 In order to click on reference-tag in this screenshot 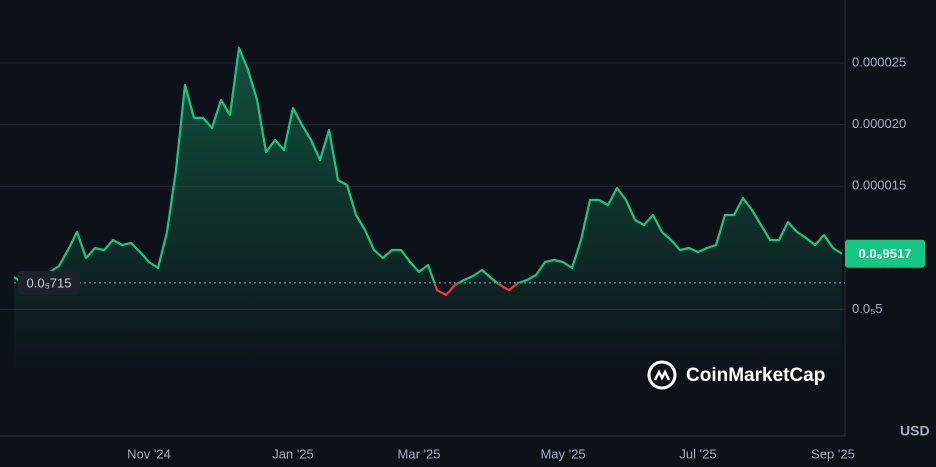, I will do `click(49, 282)`.